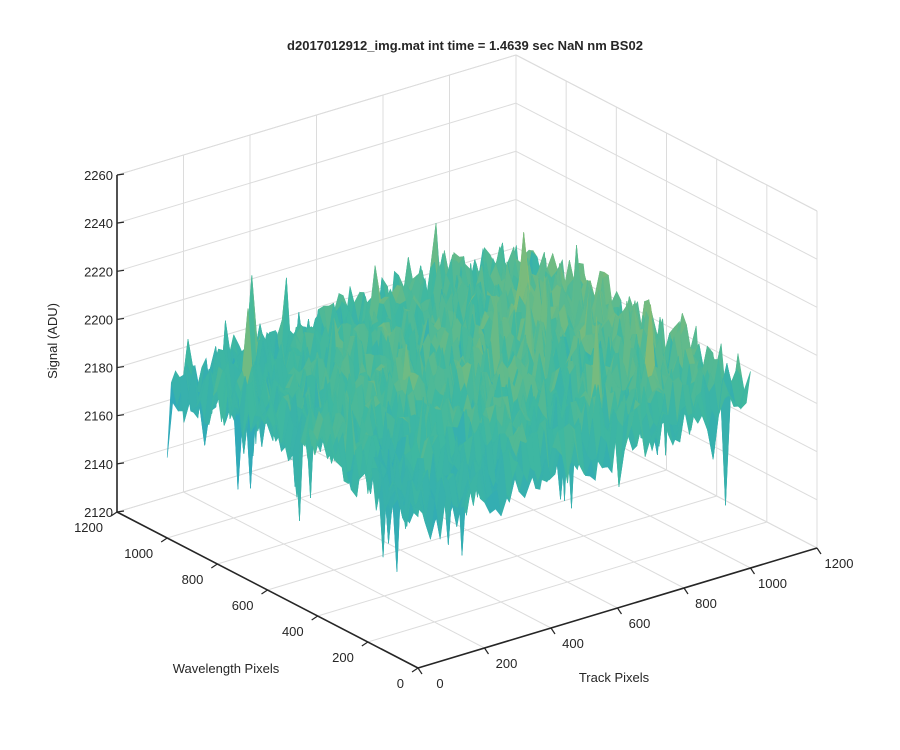 The width and height of the screenshot is (900, 750). Describe the element at coordinates (88, 527) in the screenshot. I see `y-tick-label: 1200` at that location.